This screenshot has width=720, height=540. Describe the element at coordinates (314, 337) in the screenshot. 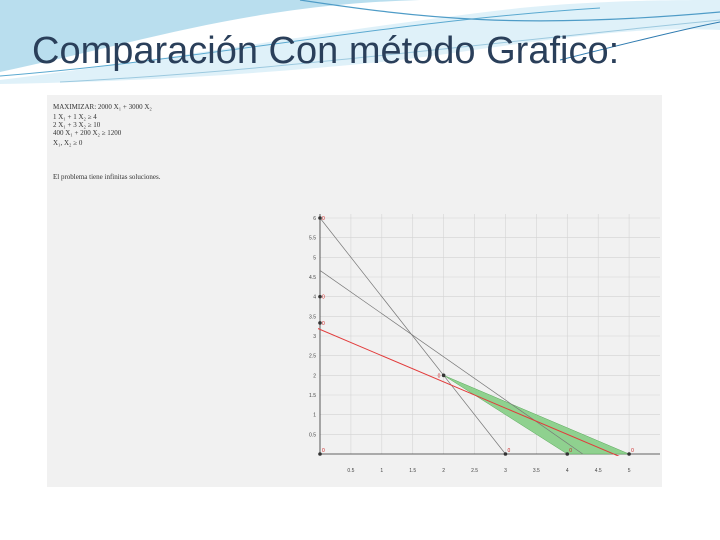

I see `y-tick-label: 3` at that location.